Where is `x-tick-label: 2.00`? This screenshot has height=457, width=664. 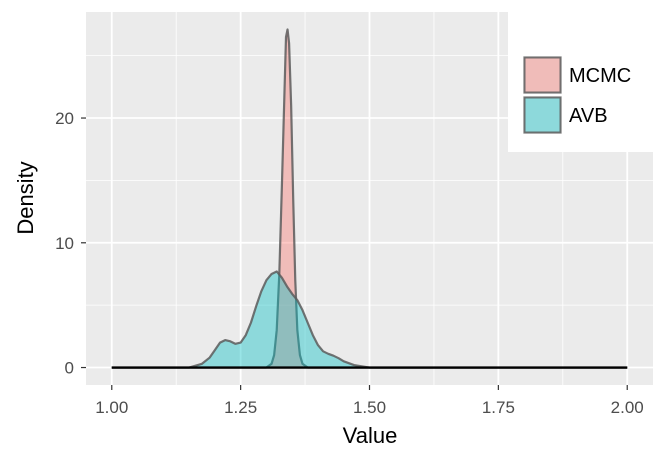 x-tick-label: 2.00 is located at coordinates (627, 407).